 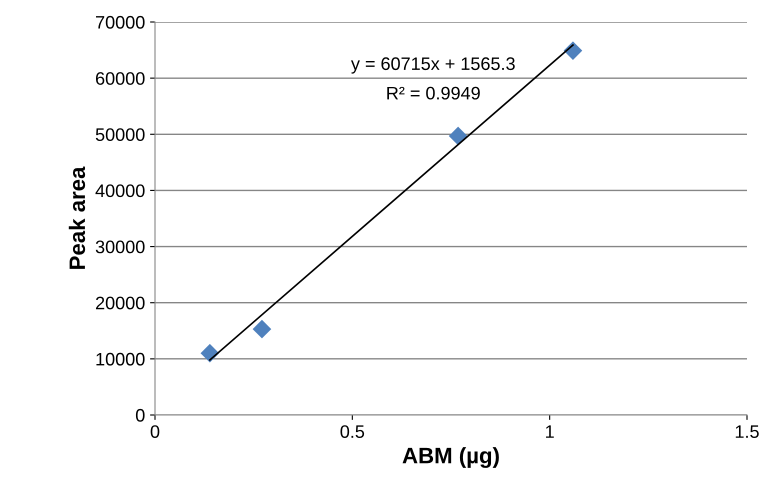 I want to click on x-axis-title: ABM (µg), so click(x=450, y=457).